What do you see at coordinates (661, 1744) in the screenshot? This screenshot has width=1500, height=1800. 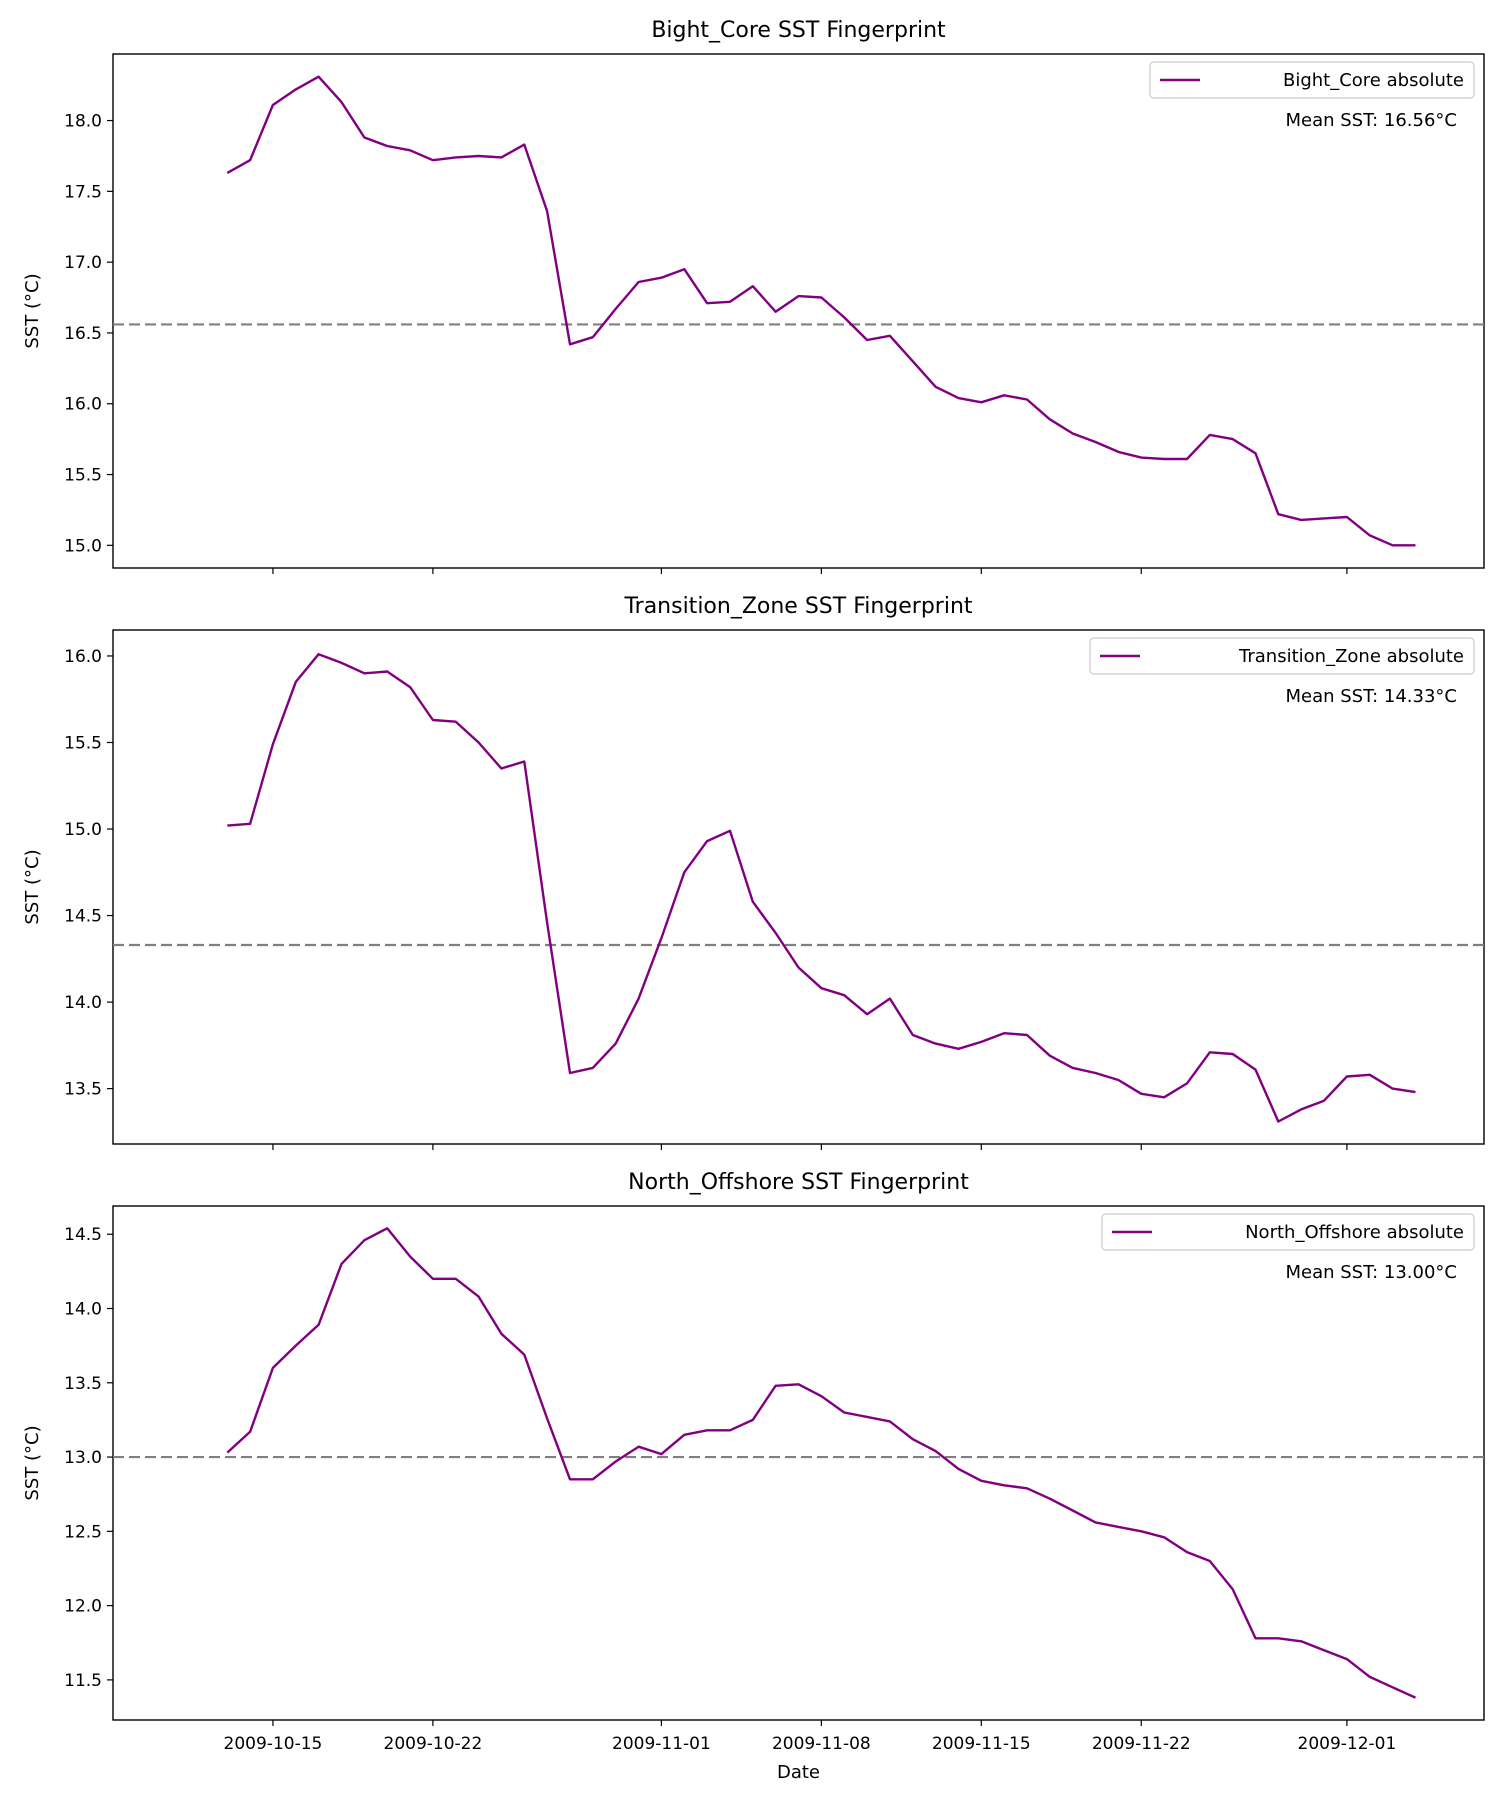 I see `x-tick-label: 2009-11-01` at bounding box center [661, 1744].